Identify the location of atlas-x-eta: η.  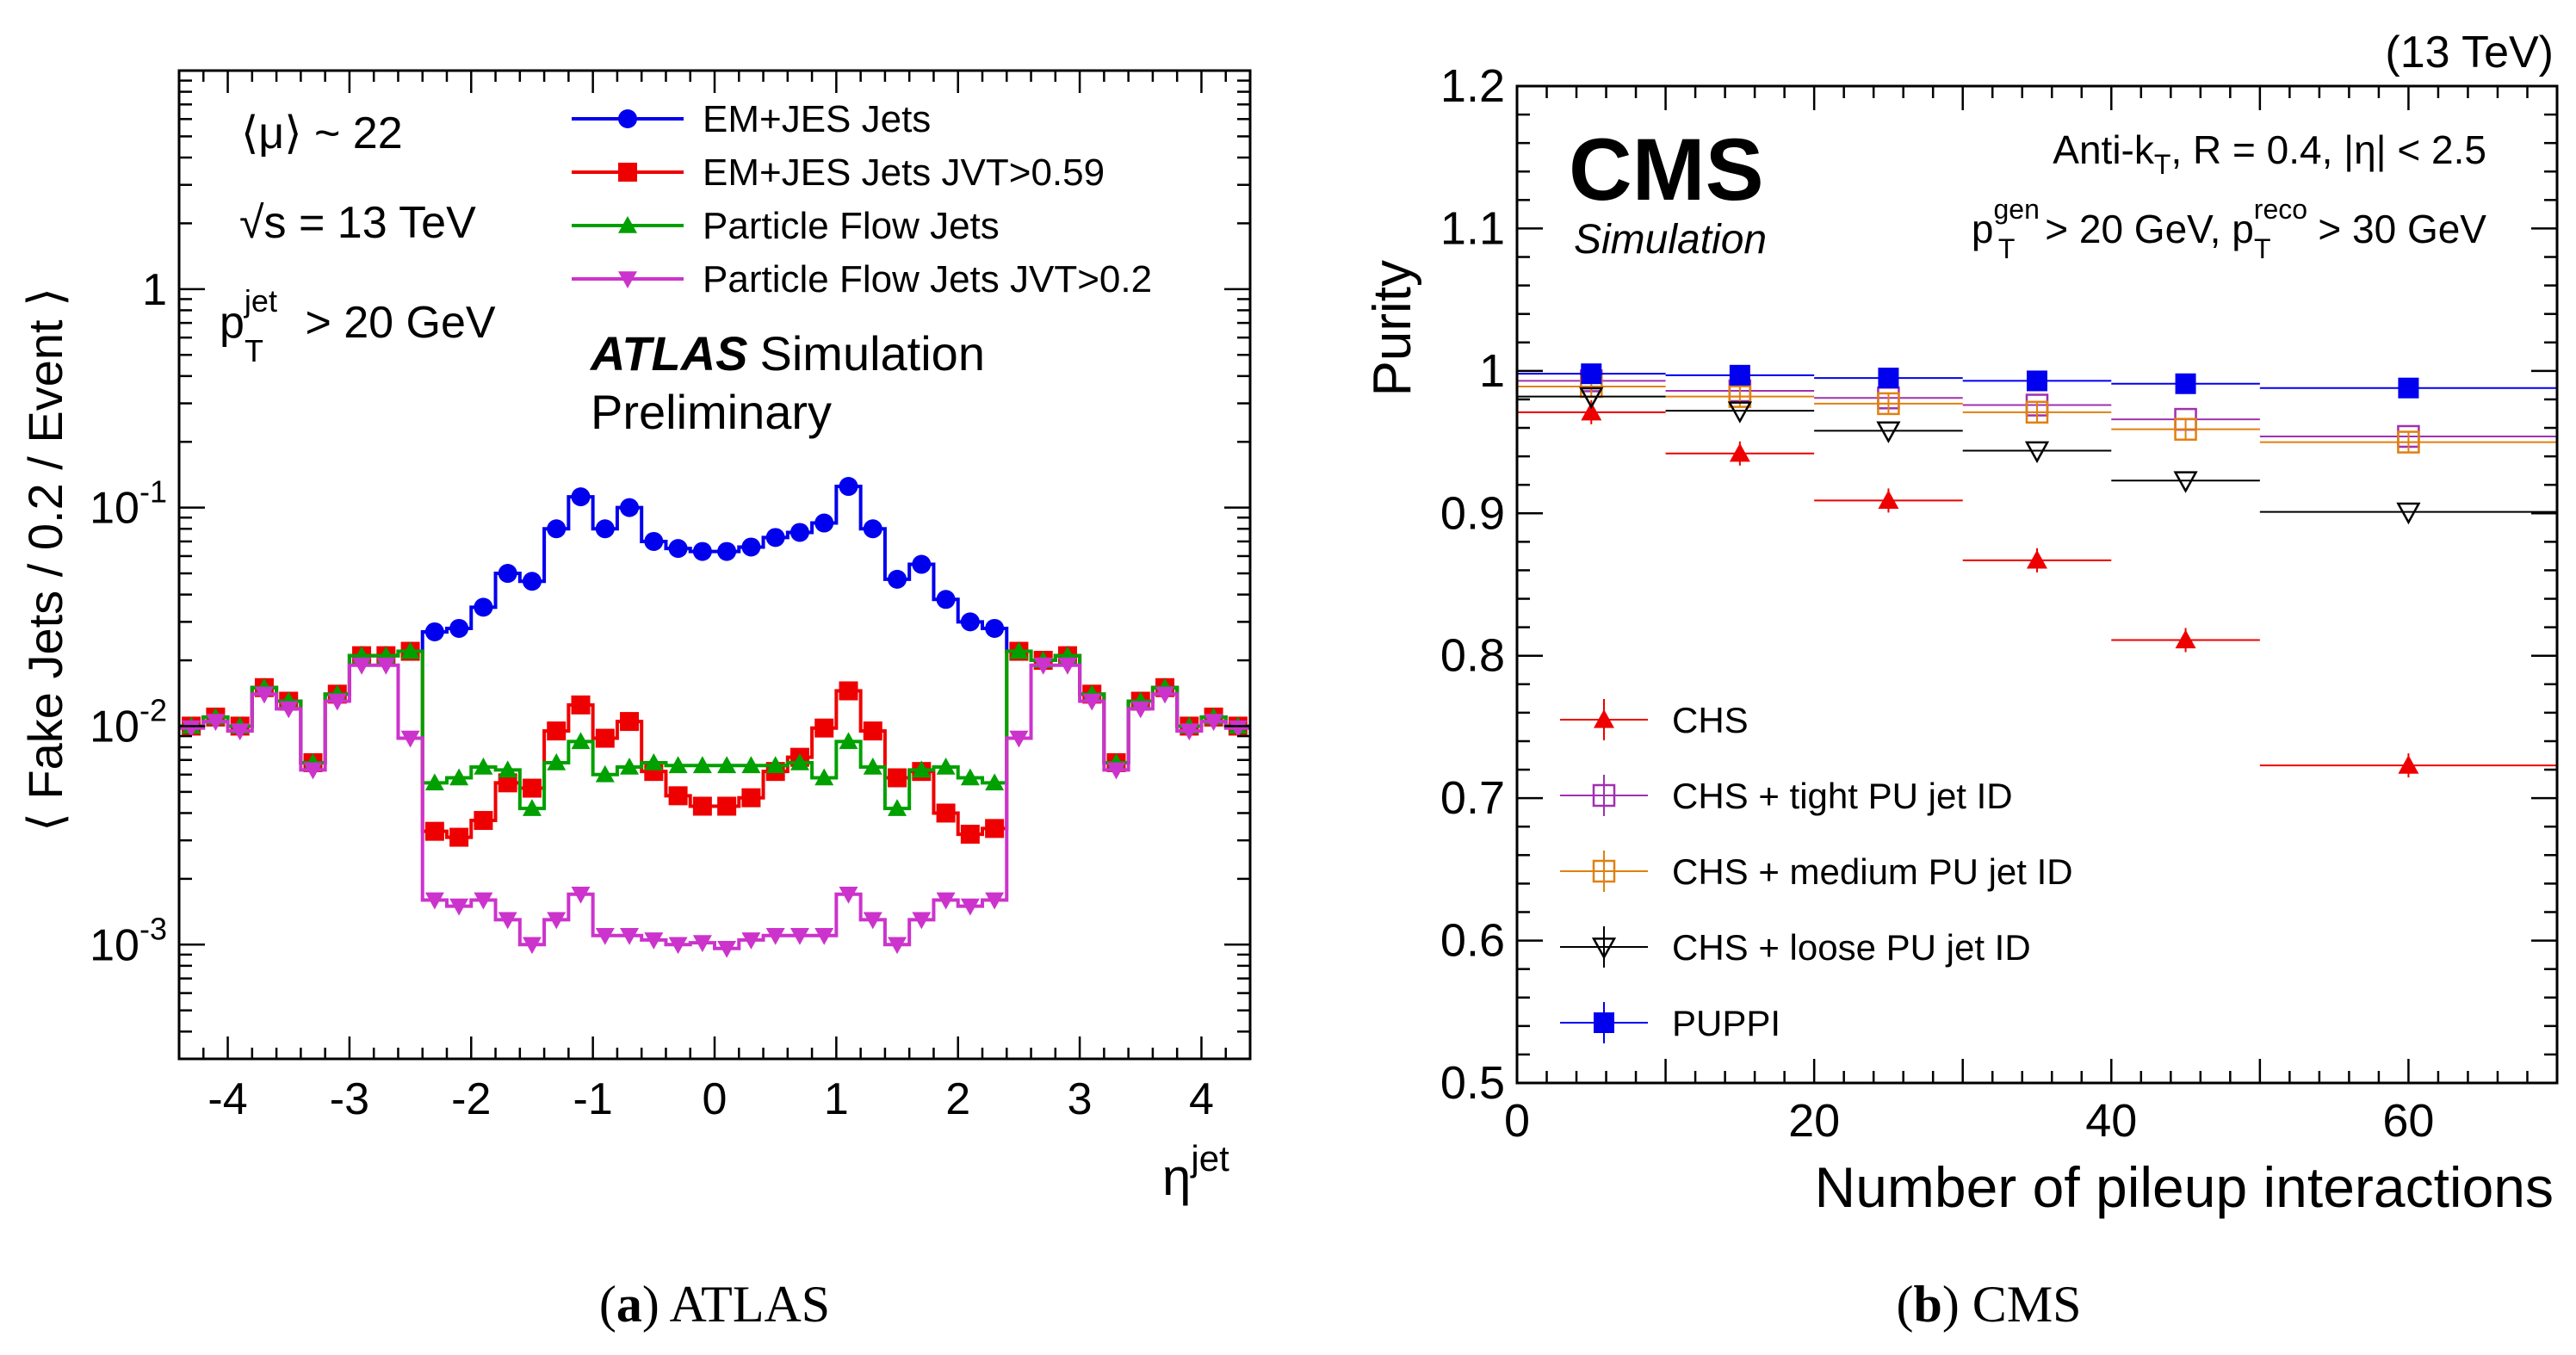
(1176, 1177).